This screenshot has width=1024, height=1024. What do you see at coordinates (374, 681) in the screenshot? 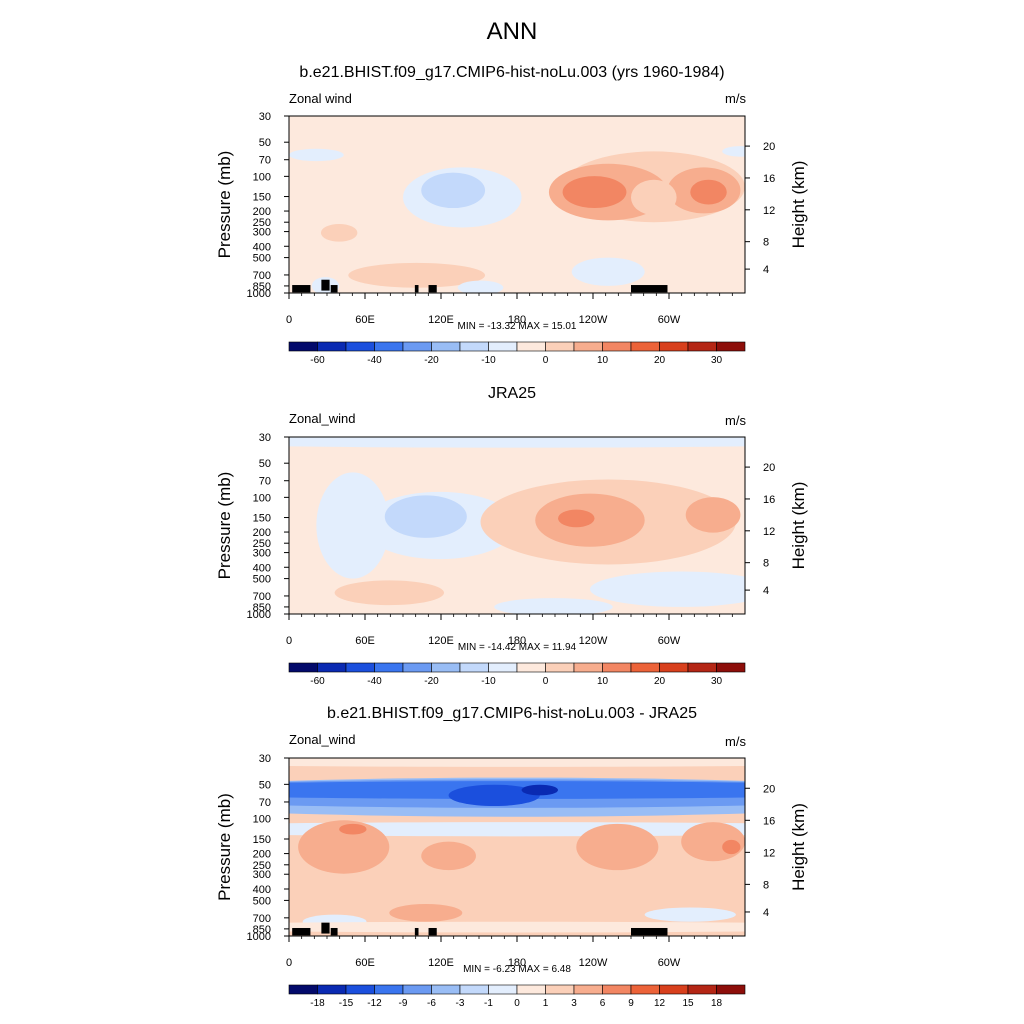
I see `colorbar-label: -40` at bounding box center [374, 681].